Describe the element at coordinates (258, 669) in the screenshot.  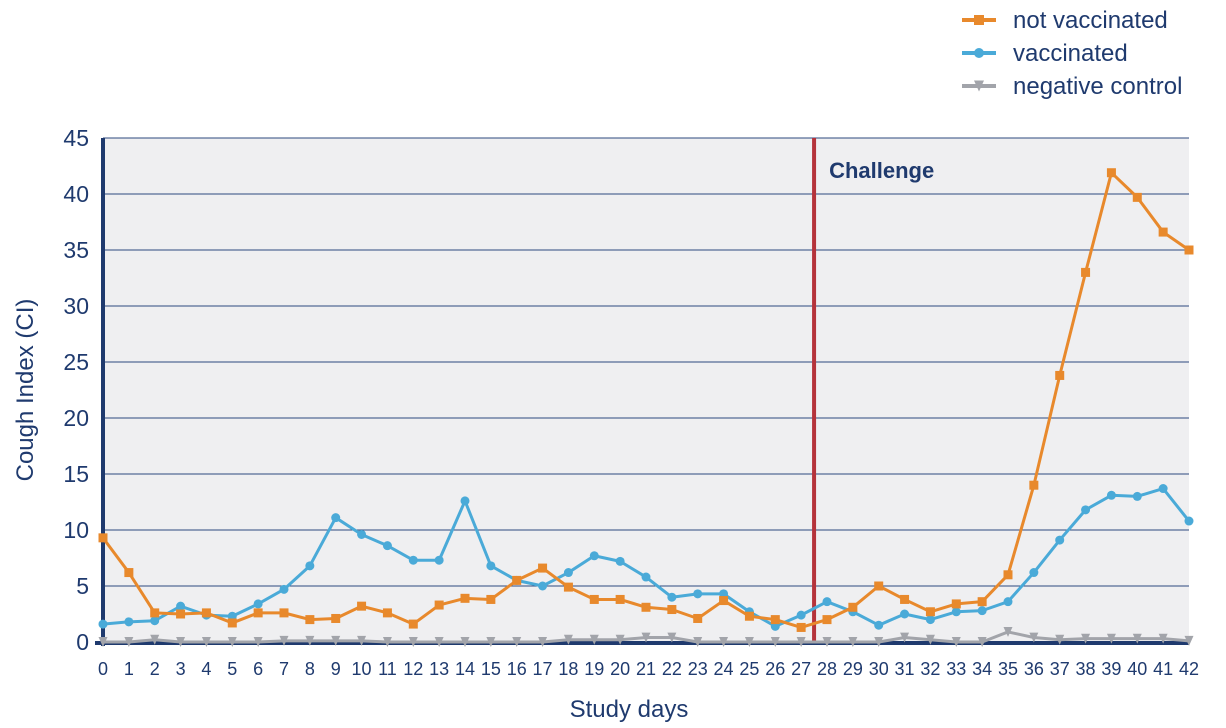
I see `x-tick-label: 6` at that location.